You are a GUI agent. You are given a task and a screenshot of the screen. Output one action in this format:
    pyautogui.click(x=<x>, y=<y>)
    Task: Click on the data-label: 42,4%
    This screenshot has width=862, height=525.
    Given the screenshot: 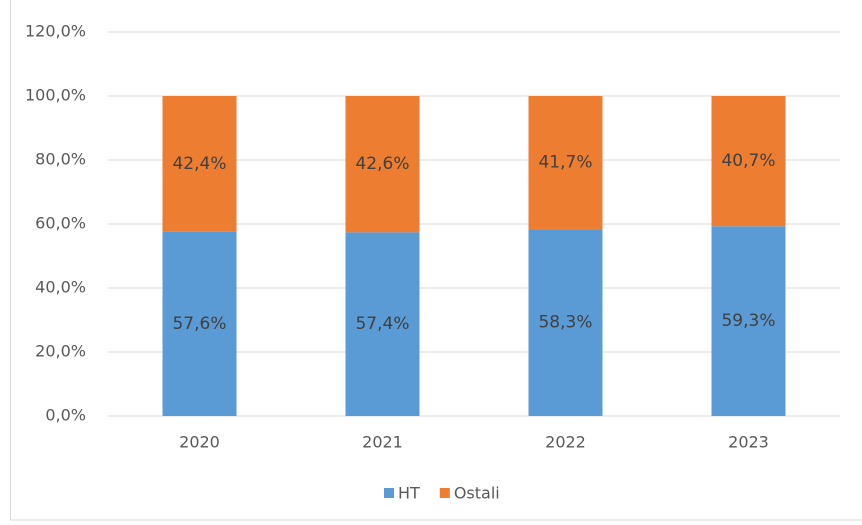 What is the action you would take?
    pyautogui.click(x=199, y=164)
    